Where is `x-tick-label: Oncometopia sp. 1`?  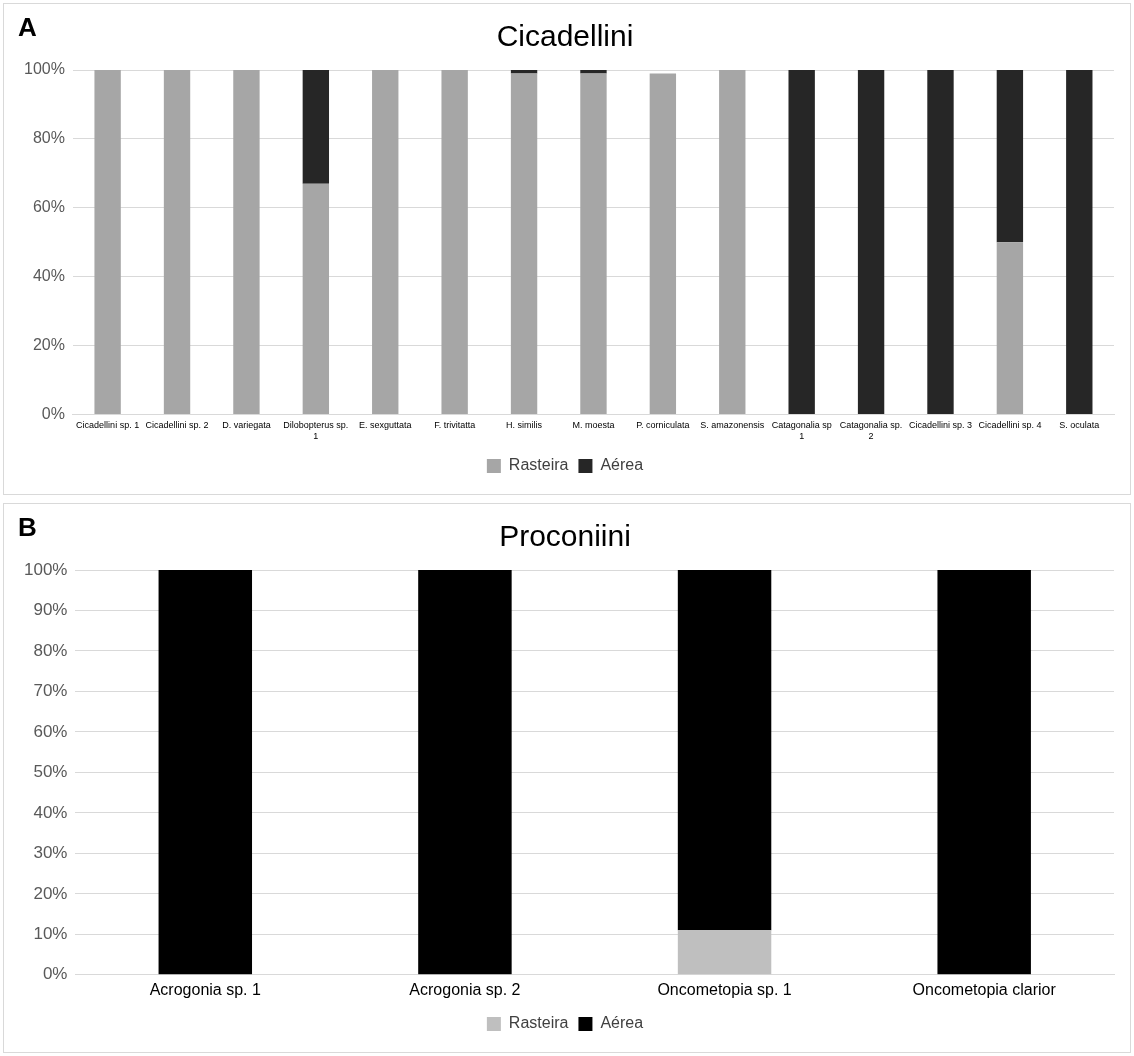 x-tick-label: Oncometopia sp. 1 is located at coordinates (724, 989).